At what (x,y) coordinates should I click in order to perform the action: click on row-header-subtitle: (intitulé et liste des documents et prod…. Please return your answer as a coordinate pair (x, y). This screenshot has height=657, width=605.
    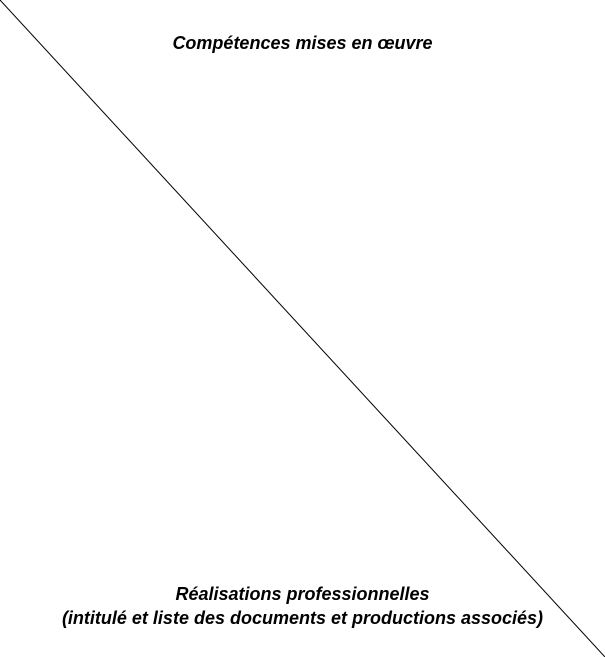
    Looking at the image, I should click on (302, 618).